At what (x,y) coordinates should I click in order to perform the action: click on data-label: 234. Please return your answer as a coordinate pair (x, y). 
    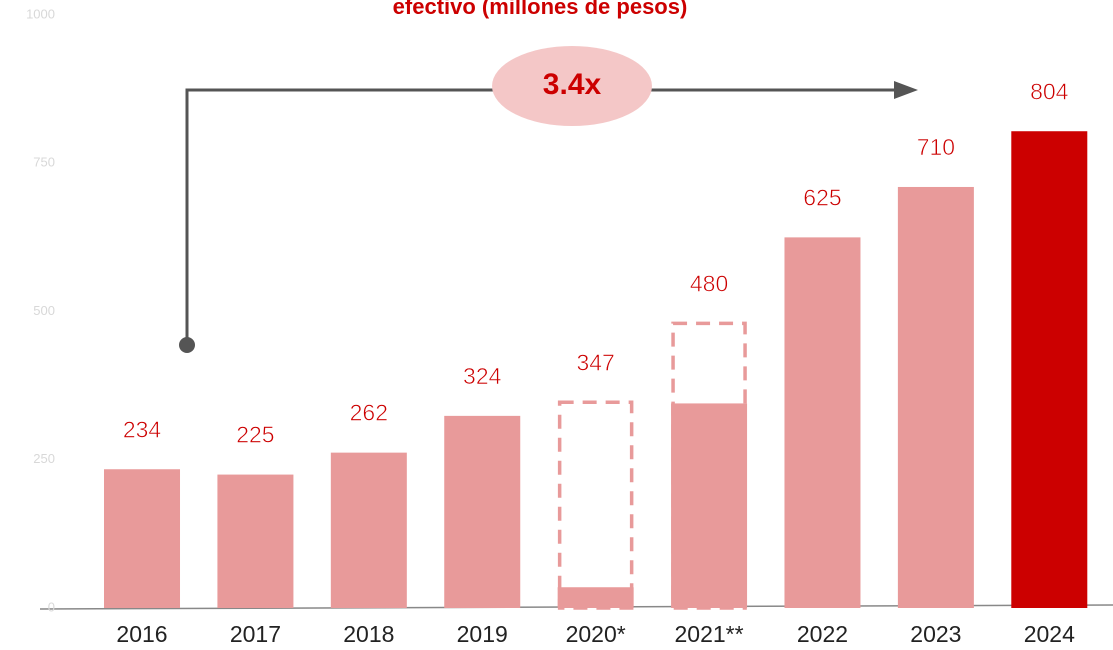
    Looking at the image, I should click on (142, 429).